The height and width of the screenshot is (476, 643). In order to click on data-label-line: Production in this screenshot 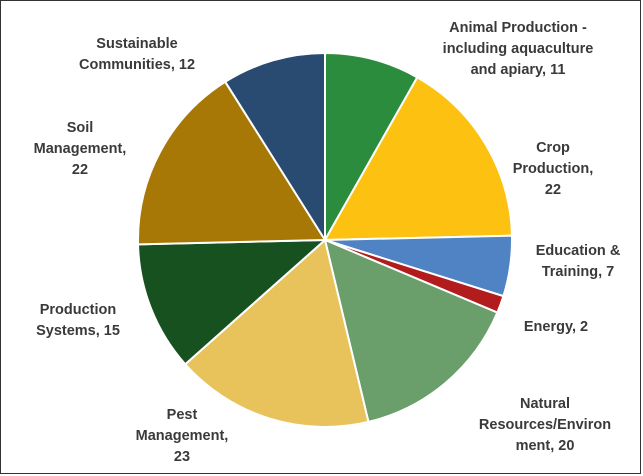, I will do `click(78, 310)`.